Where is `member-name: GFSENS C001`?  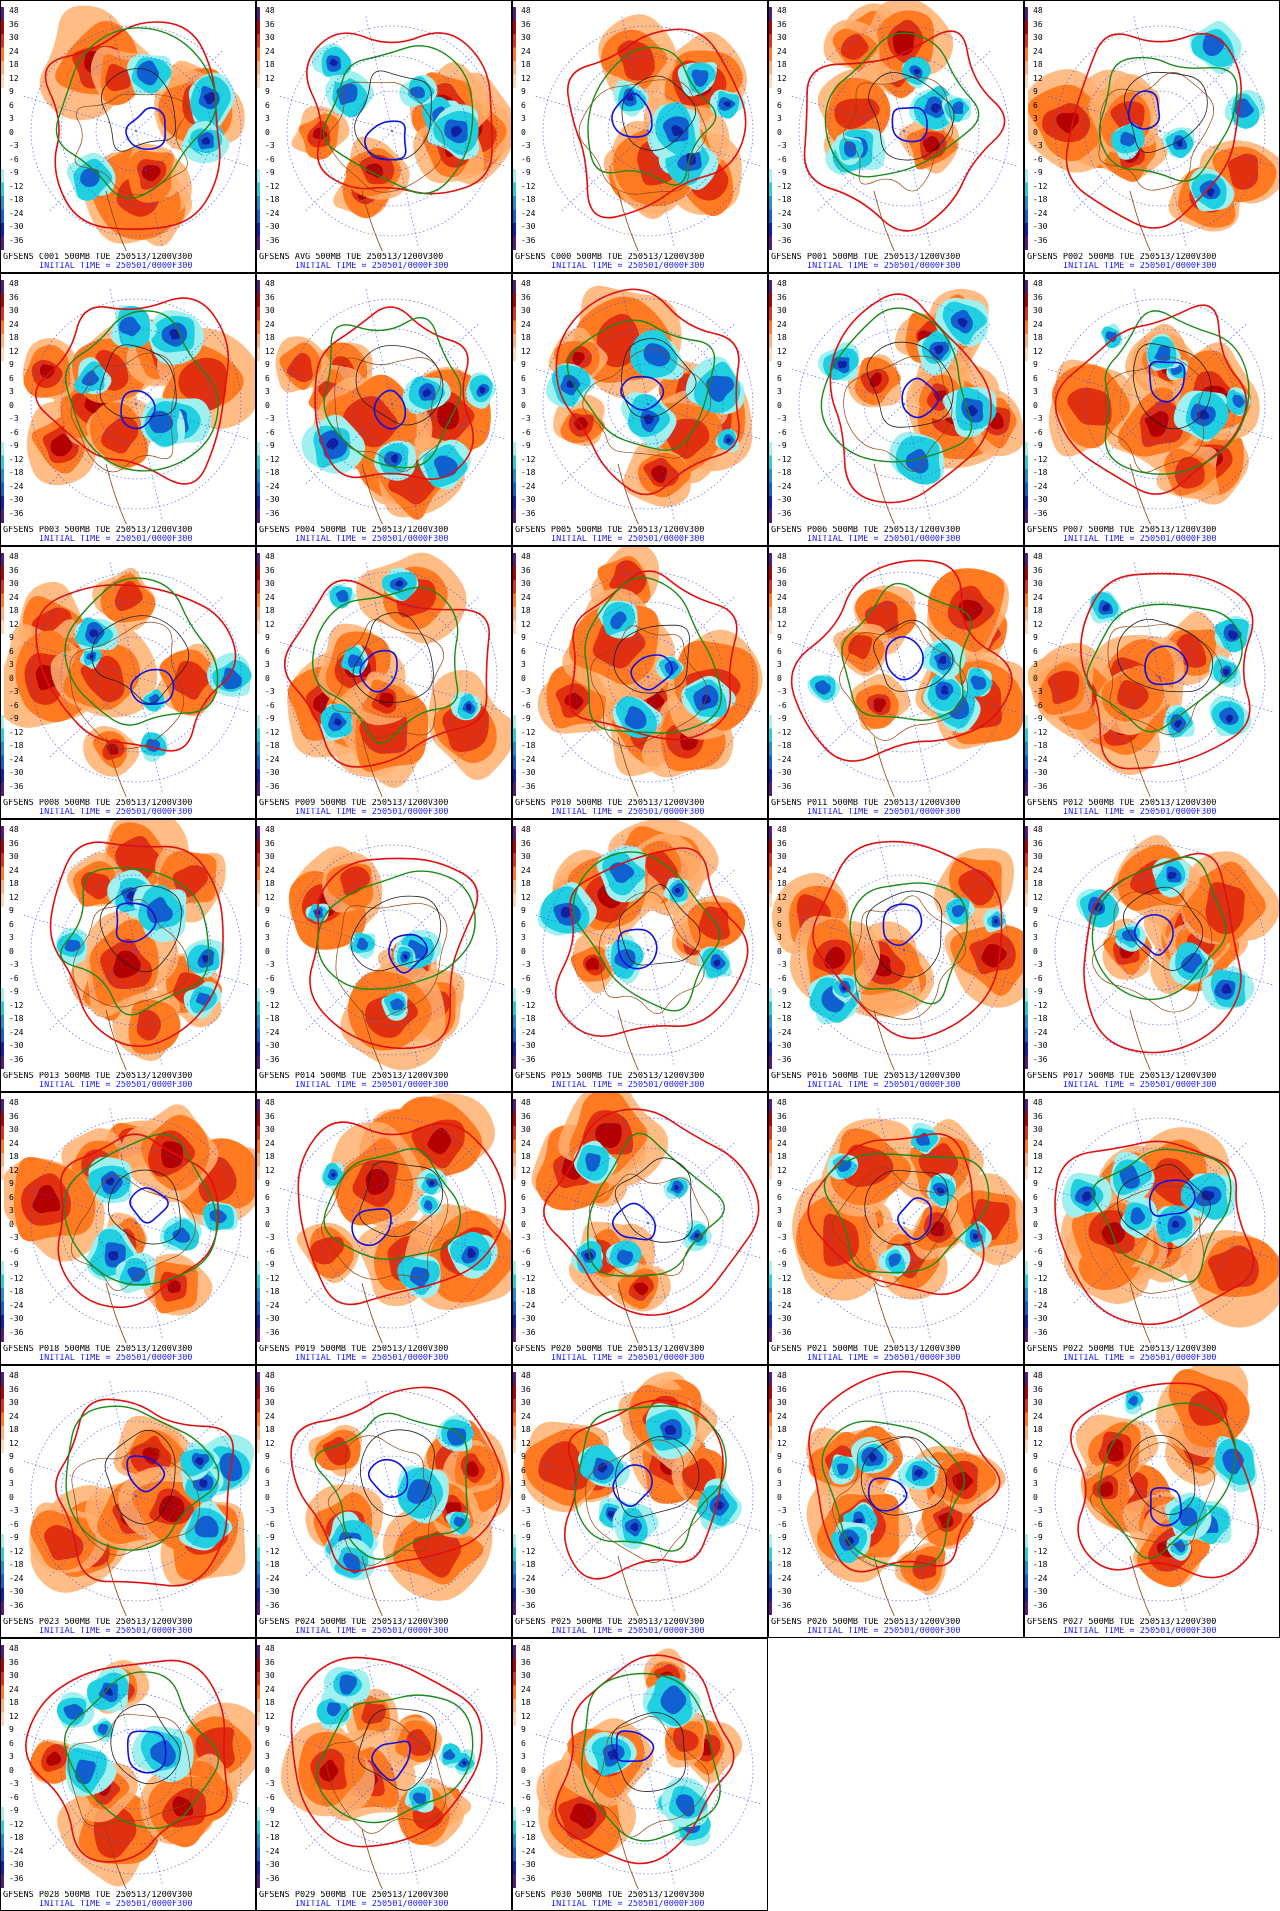
member-name: GFSENS C001 is located at coordinates (31, 257).